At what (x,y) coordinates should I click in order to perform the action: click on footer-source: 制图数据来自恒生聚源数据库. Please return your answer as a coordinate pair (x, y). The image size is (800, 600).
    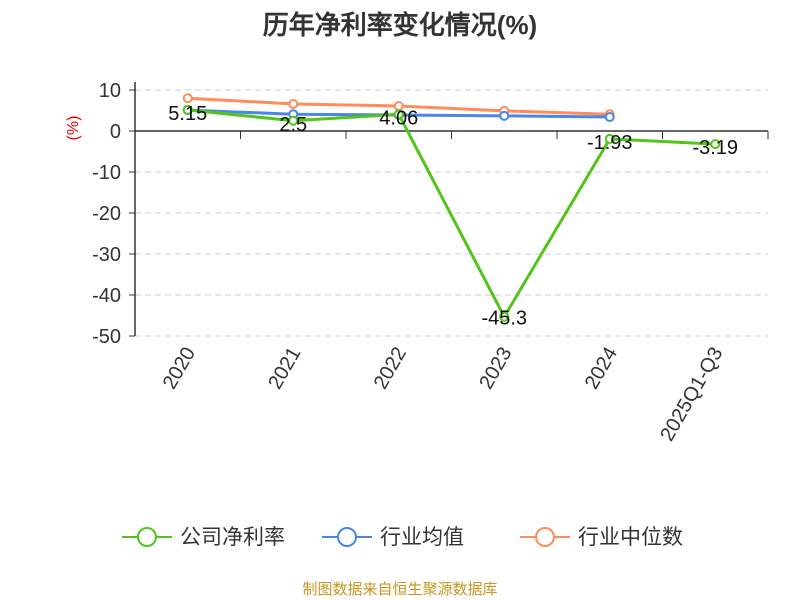
    Looking at the image, I should click on (399, 589).